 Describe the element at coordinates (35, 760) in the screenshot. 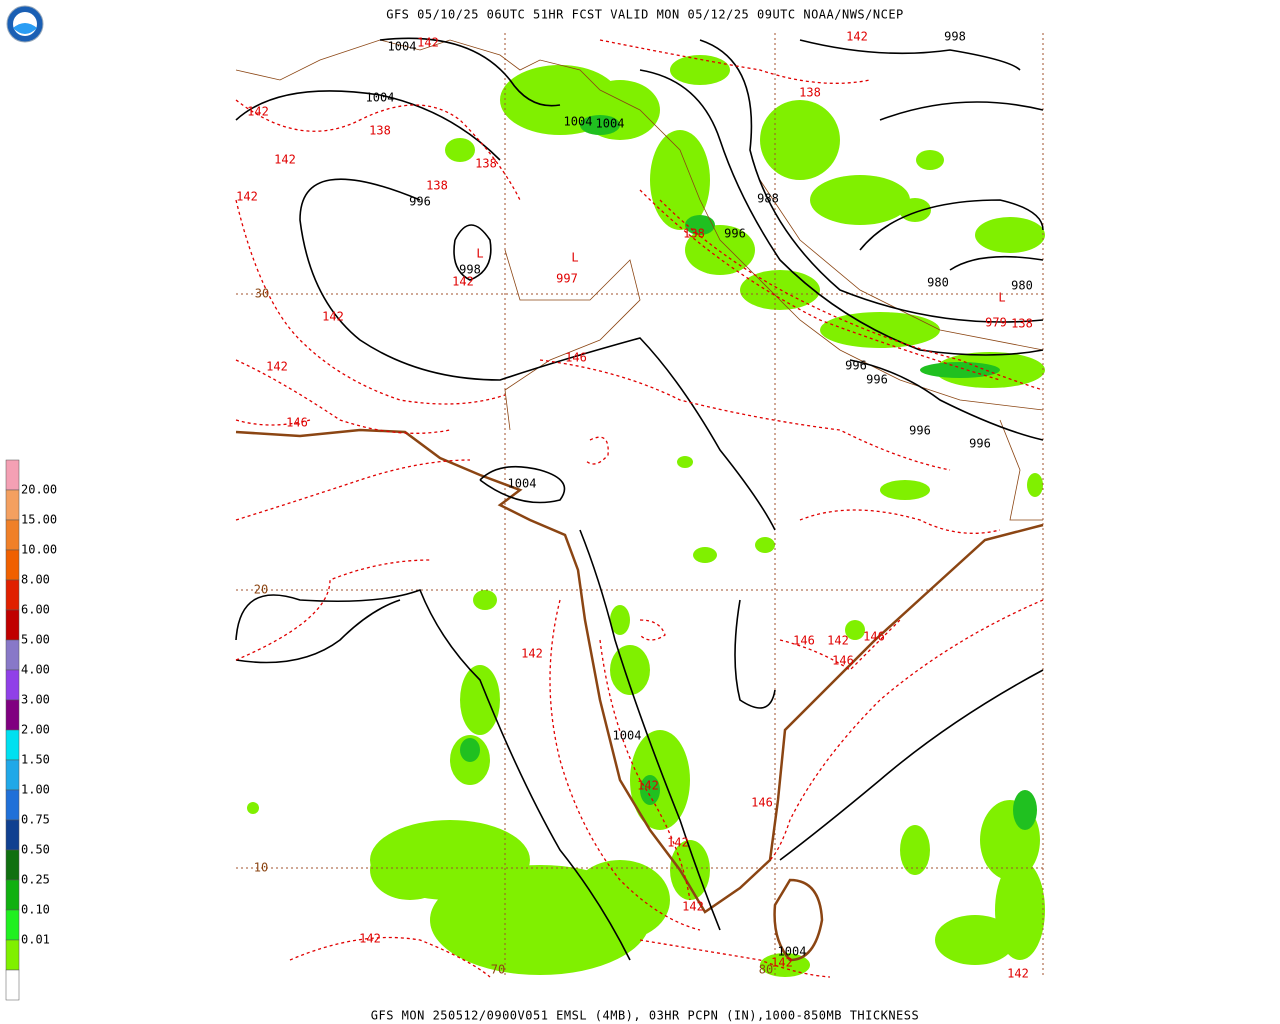

I see `legend-label: 1.50` at that location.